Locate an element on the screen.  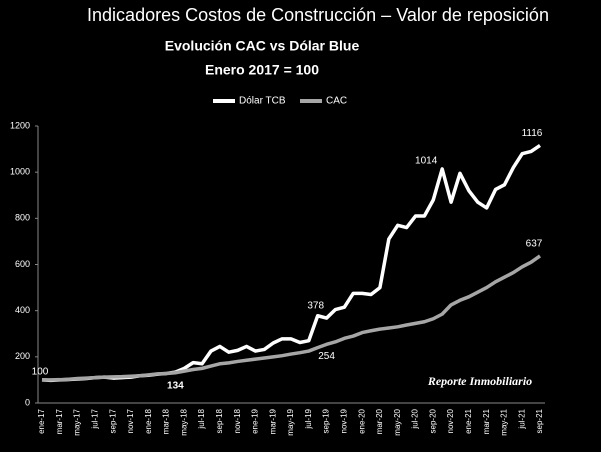
y-tick-label: 1200 is located at coordinates (20, 125).